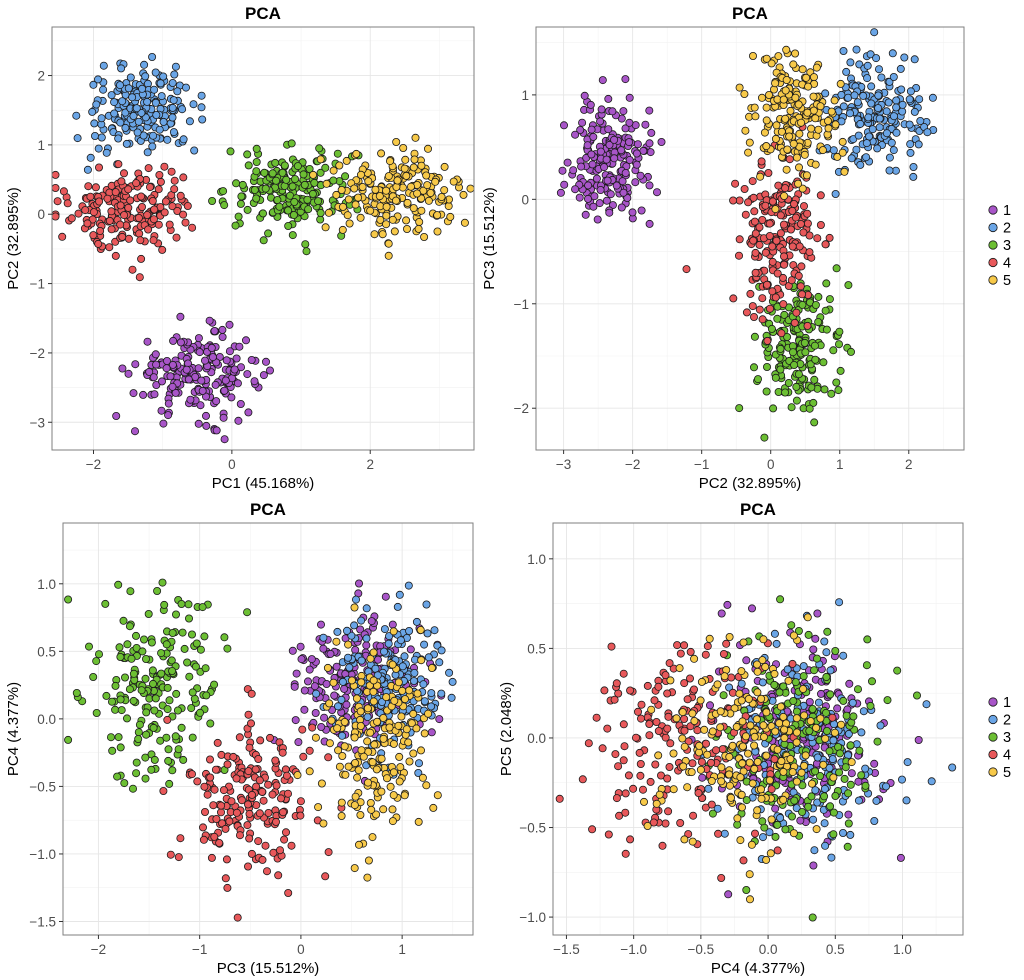 The image size is (1024, 980). I want to click on y-tick-label: 0.5, so click(46, 651).